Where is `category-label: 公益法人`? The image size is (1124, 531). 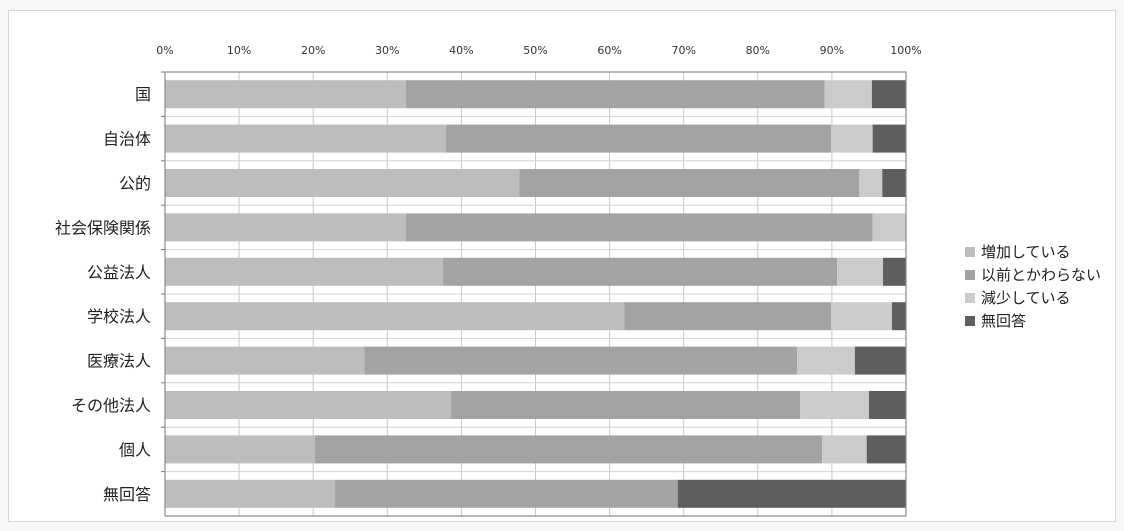 category-label: 公益法人 is located at coordinates (119, 272).